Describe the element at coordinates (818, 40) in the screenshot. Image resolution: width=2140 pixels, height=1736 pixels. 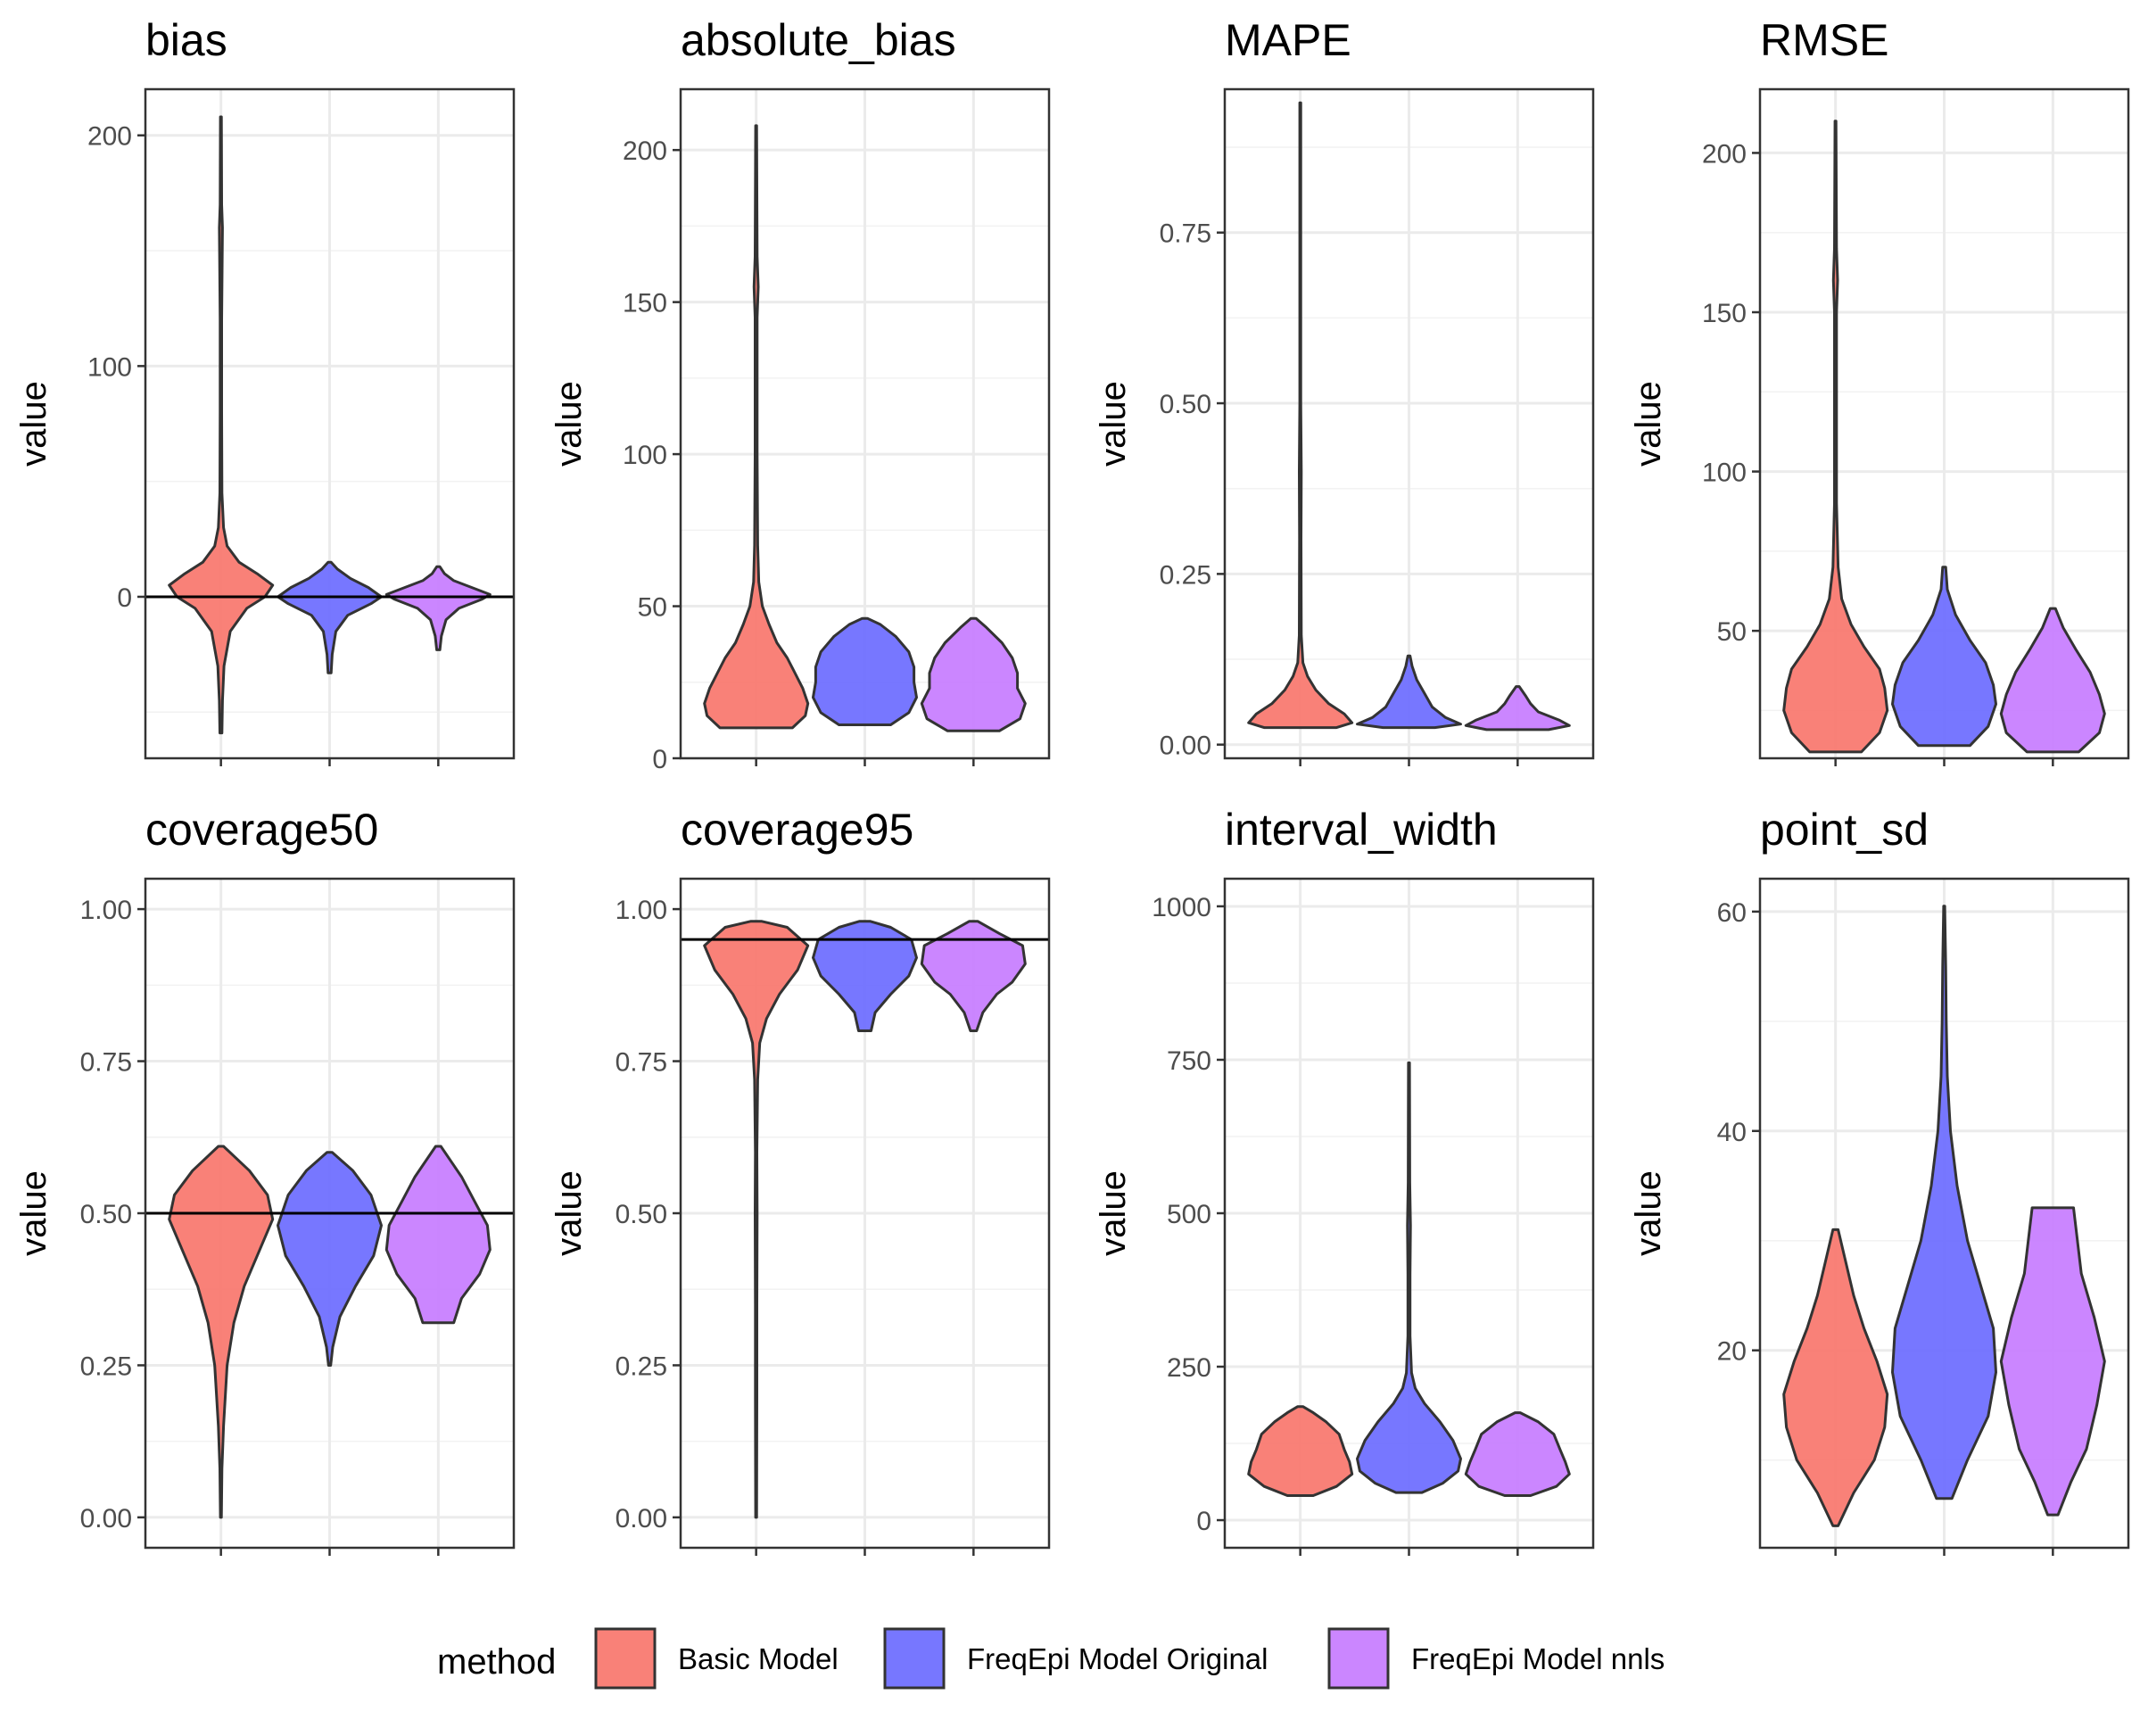
I see `facet-title: absolute_bias` at that location.